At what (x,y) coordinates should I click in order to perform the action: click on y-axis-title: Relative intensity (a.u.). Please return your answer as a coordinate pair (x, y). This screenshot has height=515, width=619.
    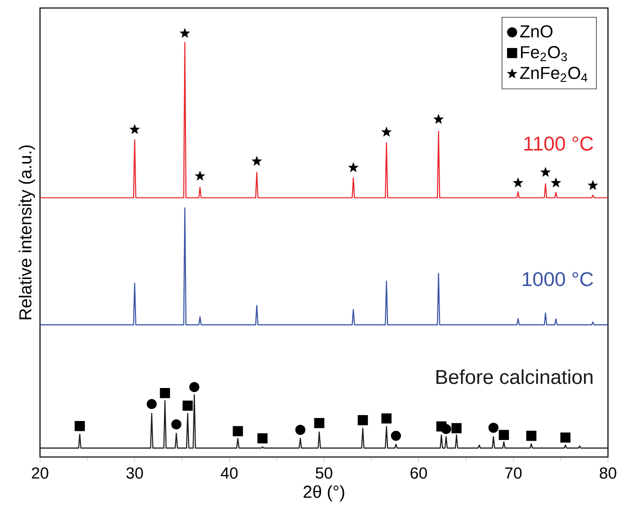
    Looking at the image, I should click on (26, 232).